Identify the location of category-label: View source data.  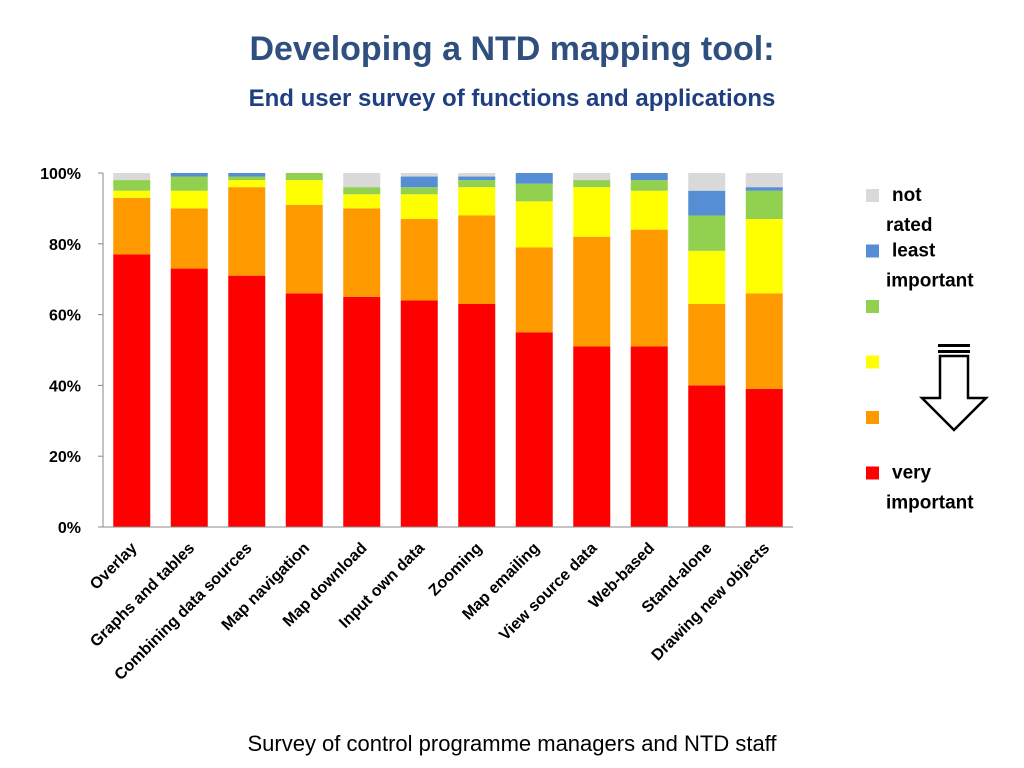
(548, 592).